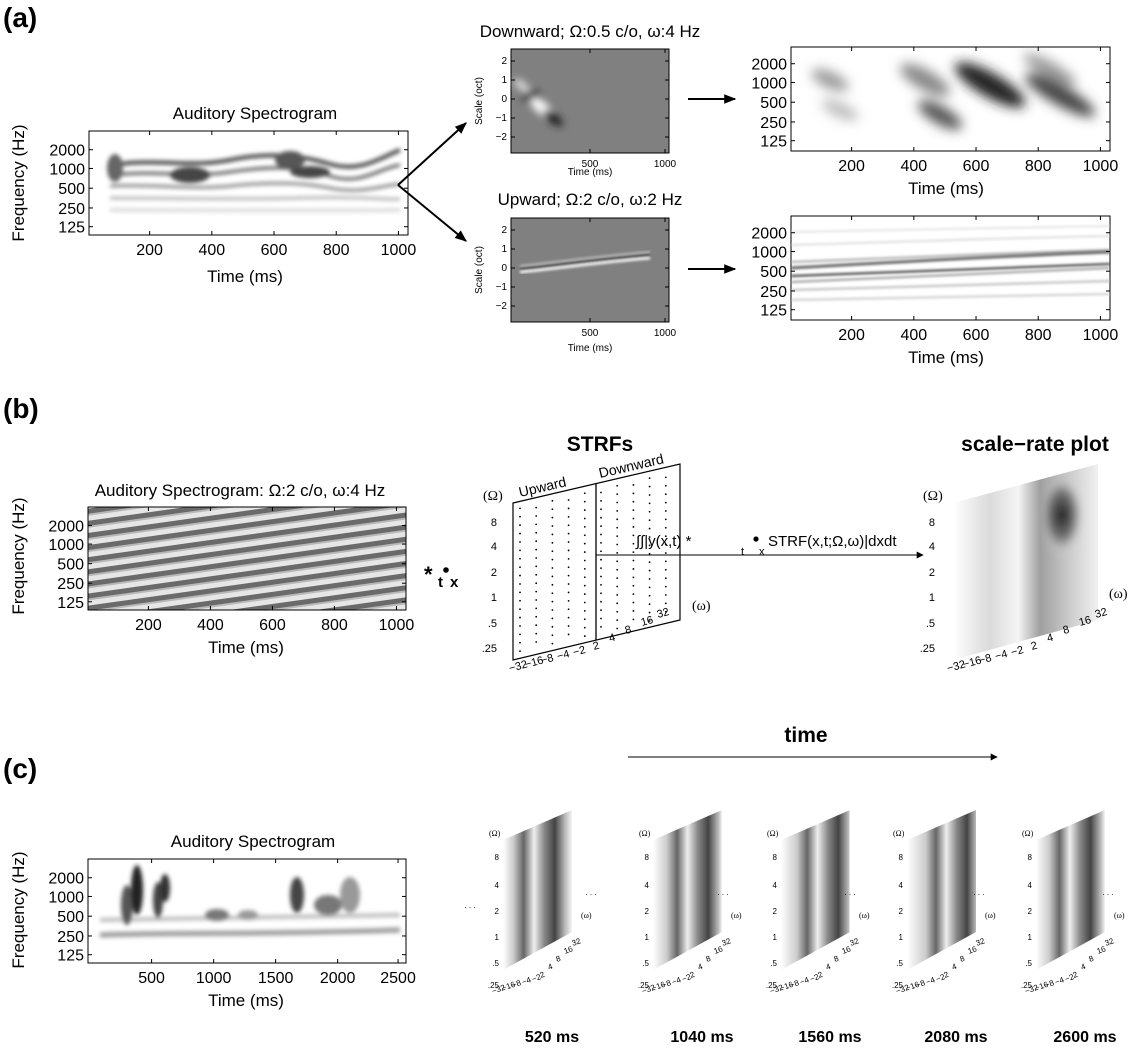  What do you see at coordinates (504, 80) in the screenshot?
I see `a-down-ytick-label: 1` at bounding box center [504, 80].